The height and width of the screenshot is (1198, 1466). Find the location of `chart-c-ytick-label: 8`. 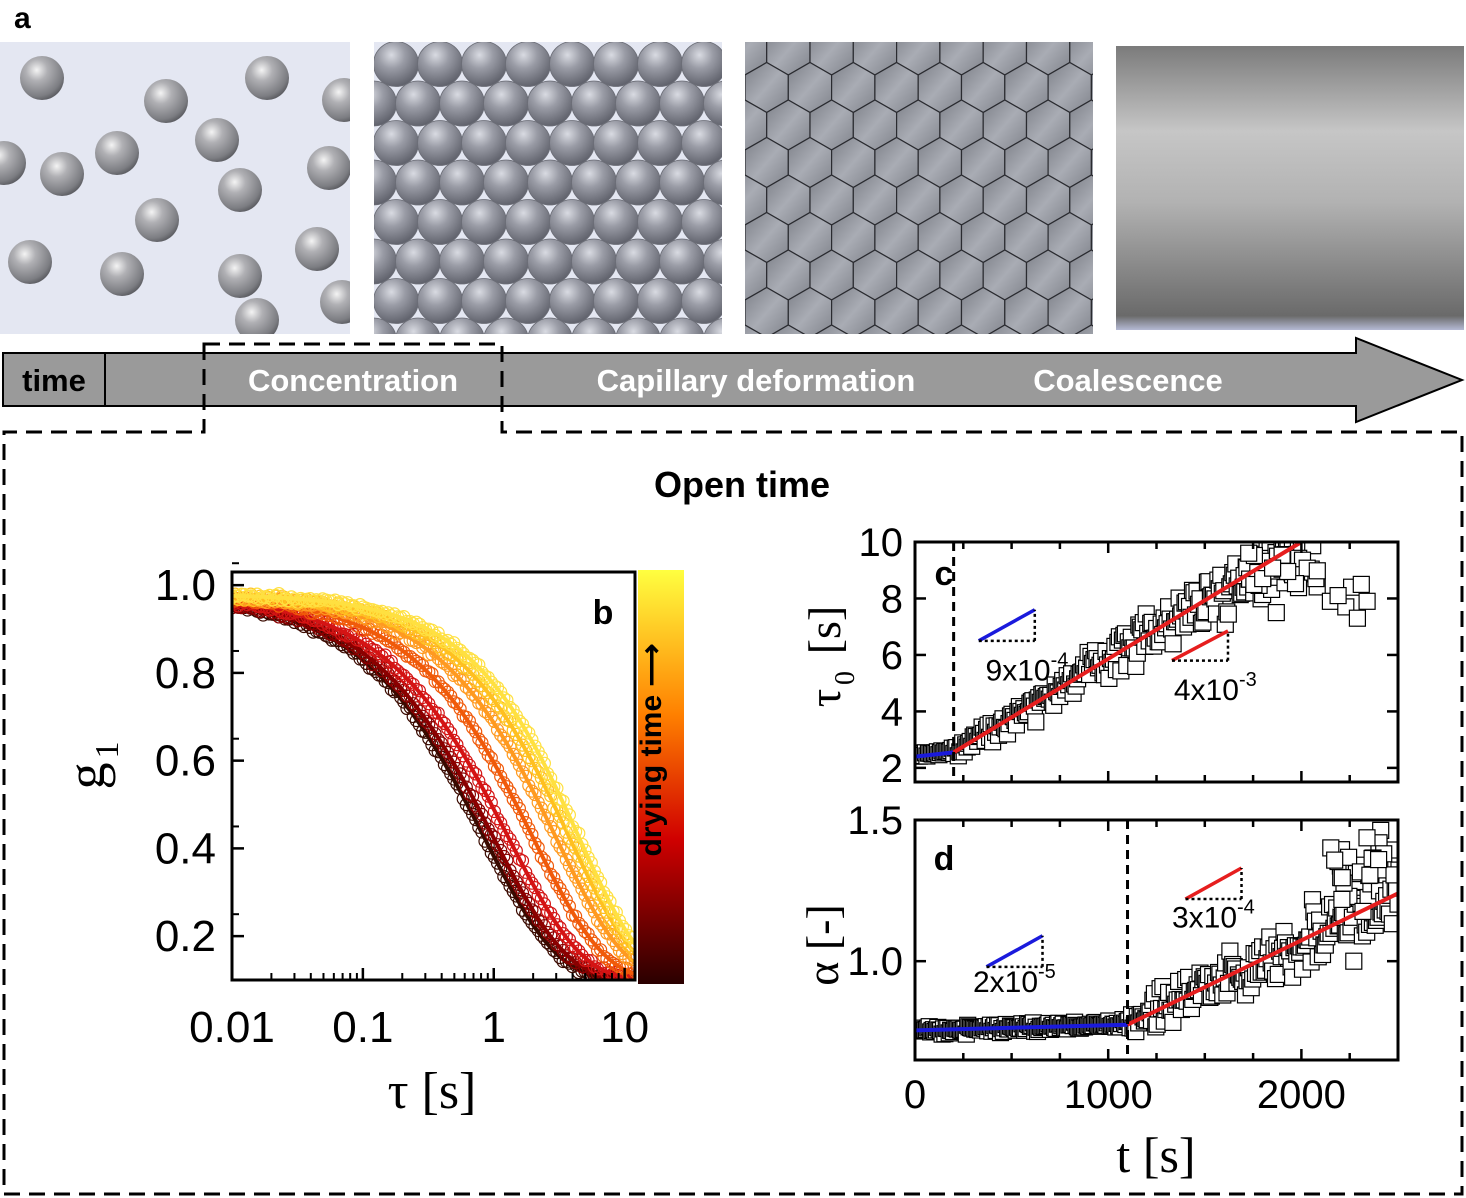

chart-c-ytick-label: 8 is located at coordinates (892, 599).